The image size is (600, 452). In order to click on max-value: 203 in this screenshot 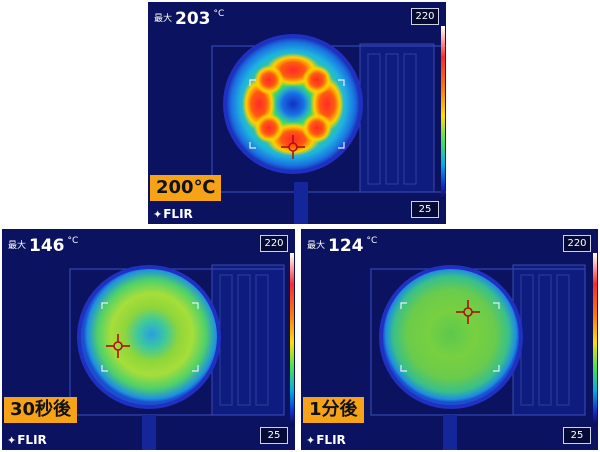, I will do `click(193, 19)`.